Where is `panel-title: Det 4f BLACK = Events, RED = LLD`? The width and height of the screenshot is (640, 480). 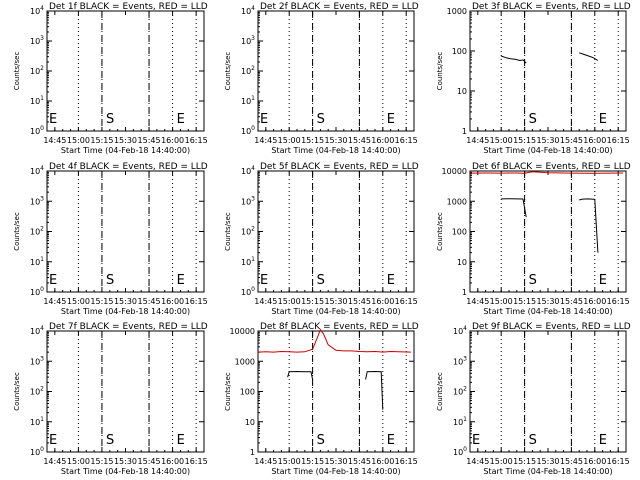 panel-title: Det 4f BLACK = Events, RED = LLD is located at coordinates (128, 167).